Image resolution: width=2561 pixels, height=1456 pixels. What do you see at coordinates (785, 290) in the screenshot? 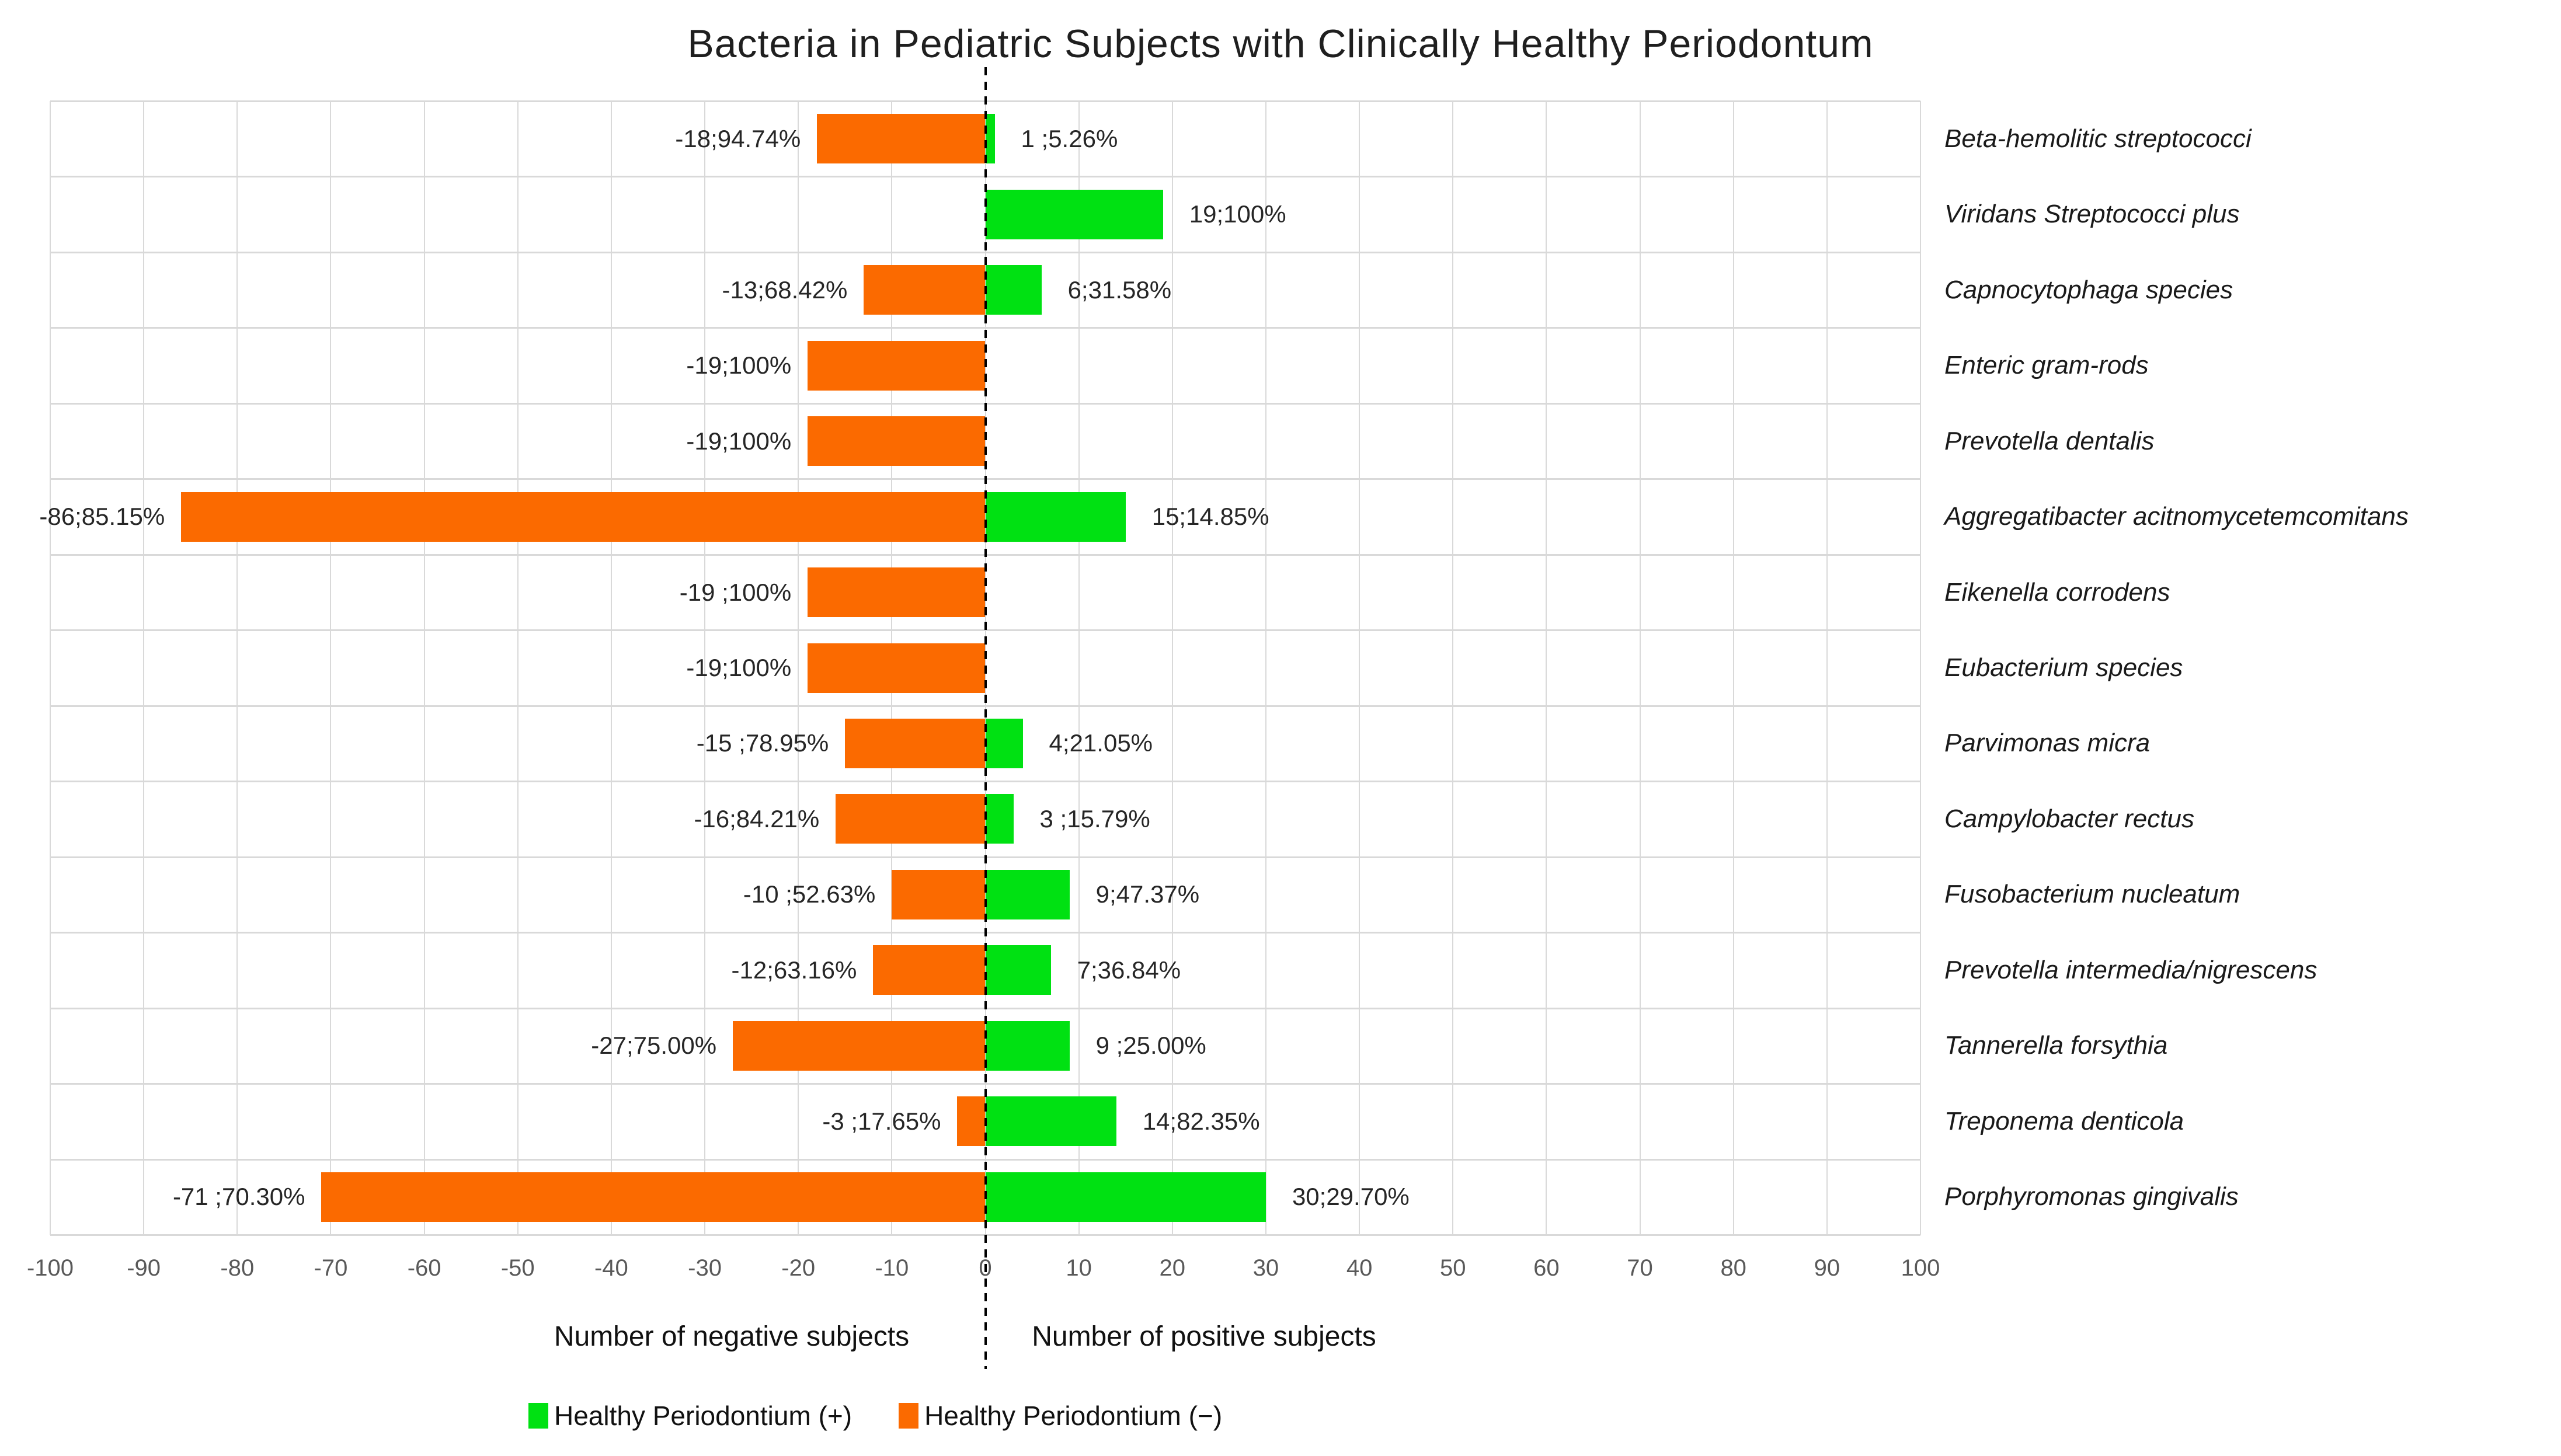
I see `bar-label-negative: -13;68.42%` at bounding box center [785, 290].